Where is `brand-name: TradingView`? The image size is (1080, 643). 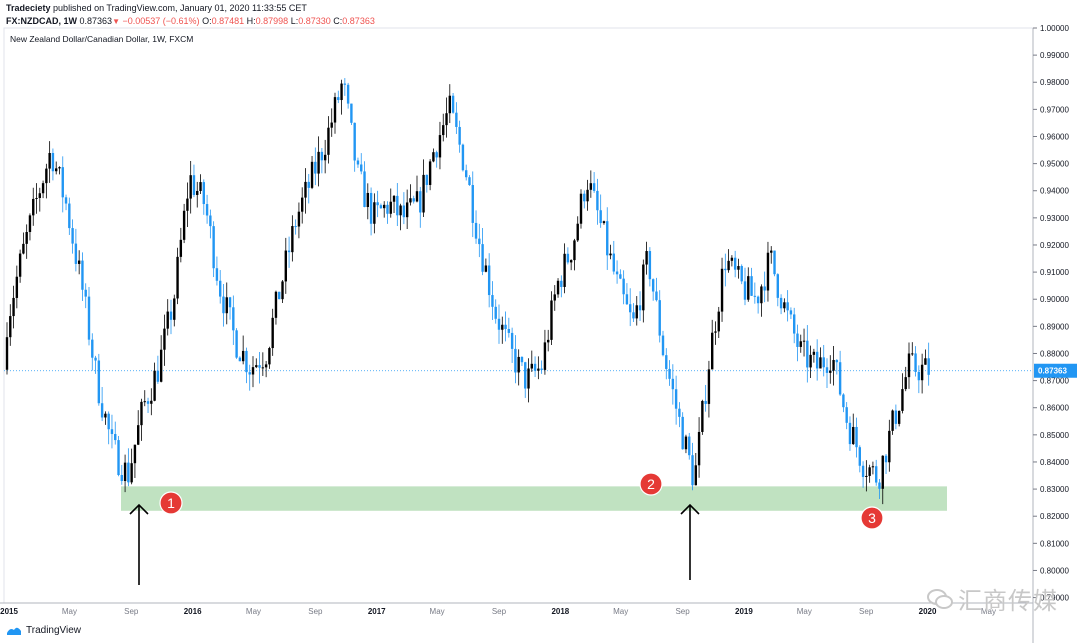 brand-name: TradingView is located at coordinates (54, 630).